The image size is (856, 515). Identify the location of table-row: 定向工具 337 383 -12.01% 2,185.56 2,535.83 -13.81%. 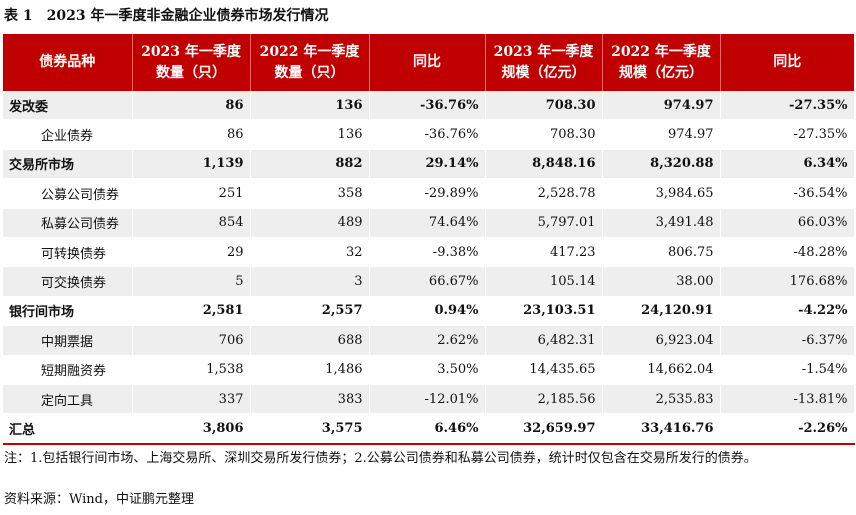
(429, 399).